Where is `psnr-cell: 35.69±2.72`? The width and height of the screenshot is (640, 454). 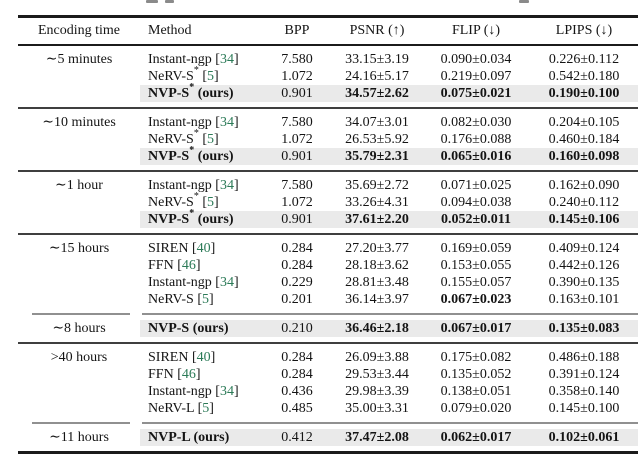 psnr-cell: 35.69±2.72 is located at coordinates (377, 185).